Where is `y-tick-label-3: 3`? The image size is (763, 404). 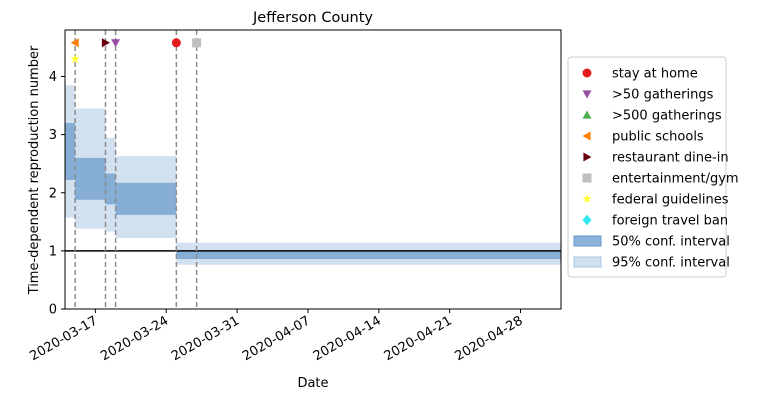 y-tick-label-3: 3 is located at coordinates (53, 135).